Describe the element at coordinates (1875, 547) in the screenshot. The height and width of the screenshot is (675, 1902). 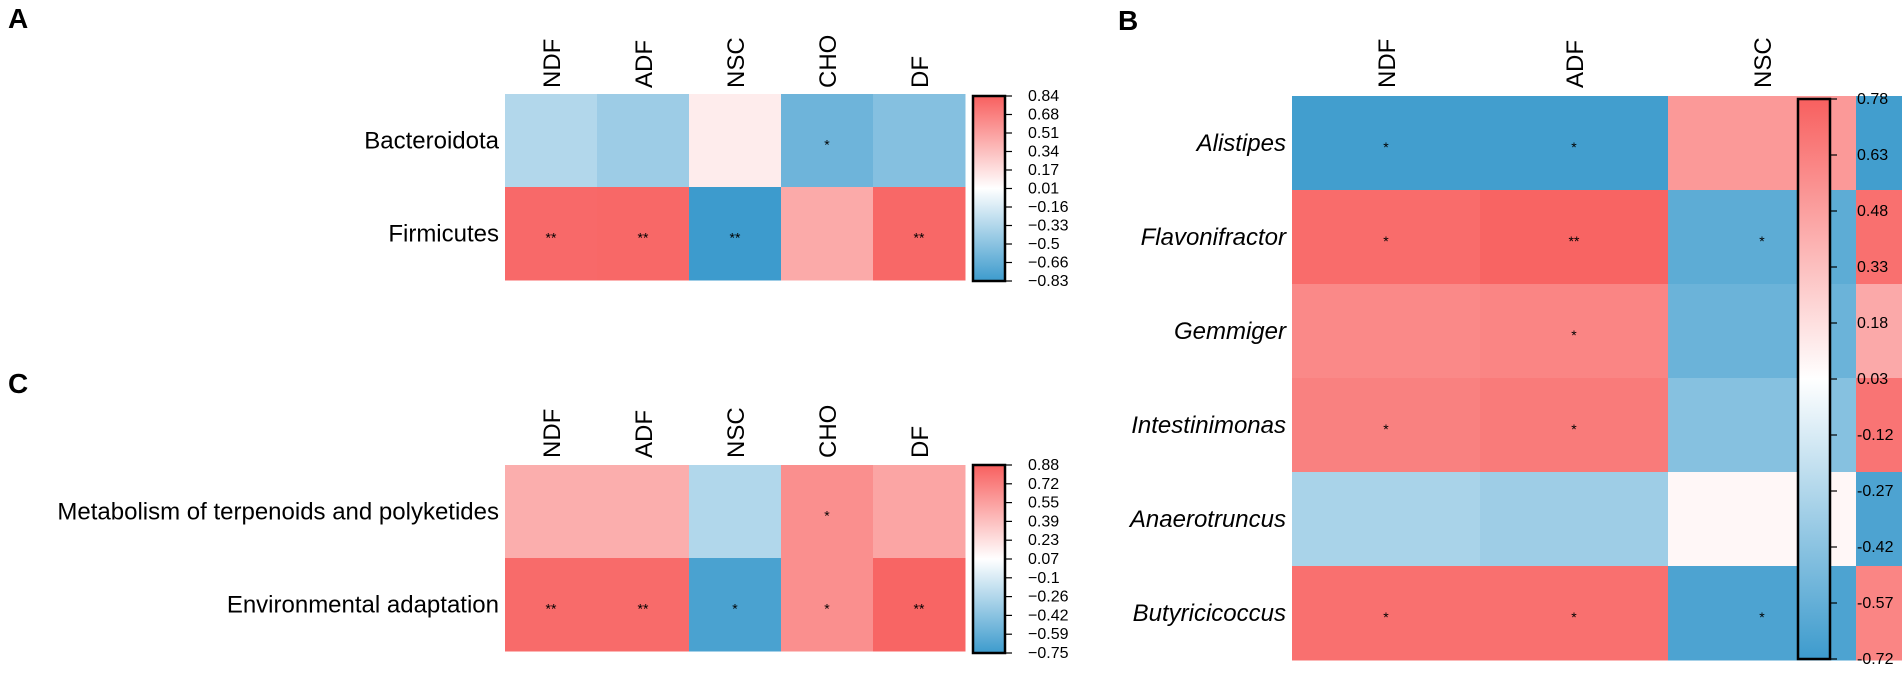
I see `pb-colorbar-tick-label: -0.42` at that location.